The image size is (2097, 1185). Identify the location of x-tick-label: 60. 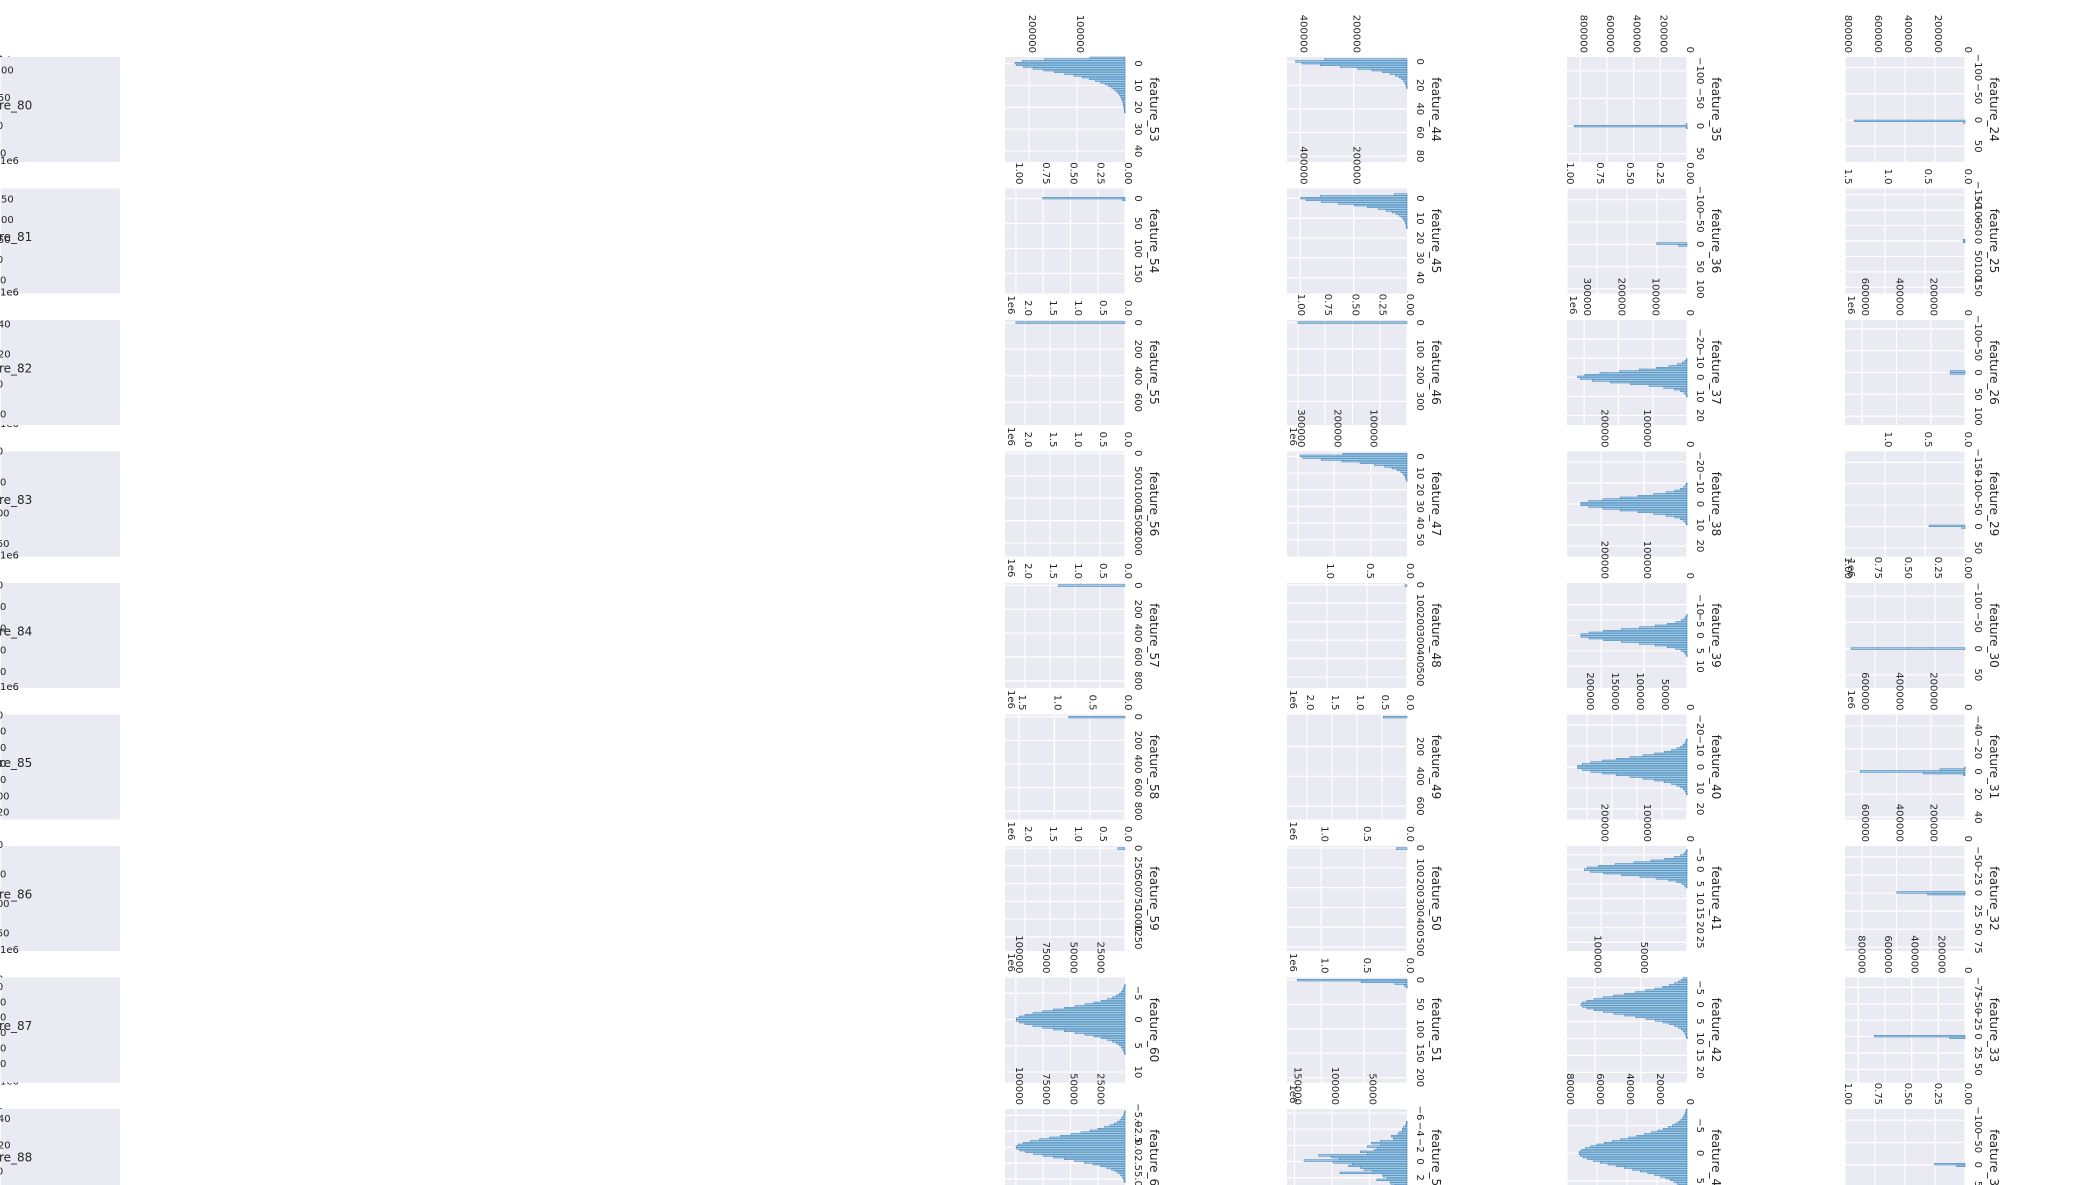
(3, 764).